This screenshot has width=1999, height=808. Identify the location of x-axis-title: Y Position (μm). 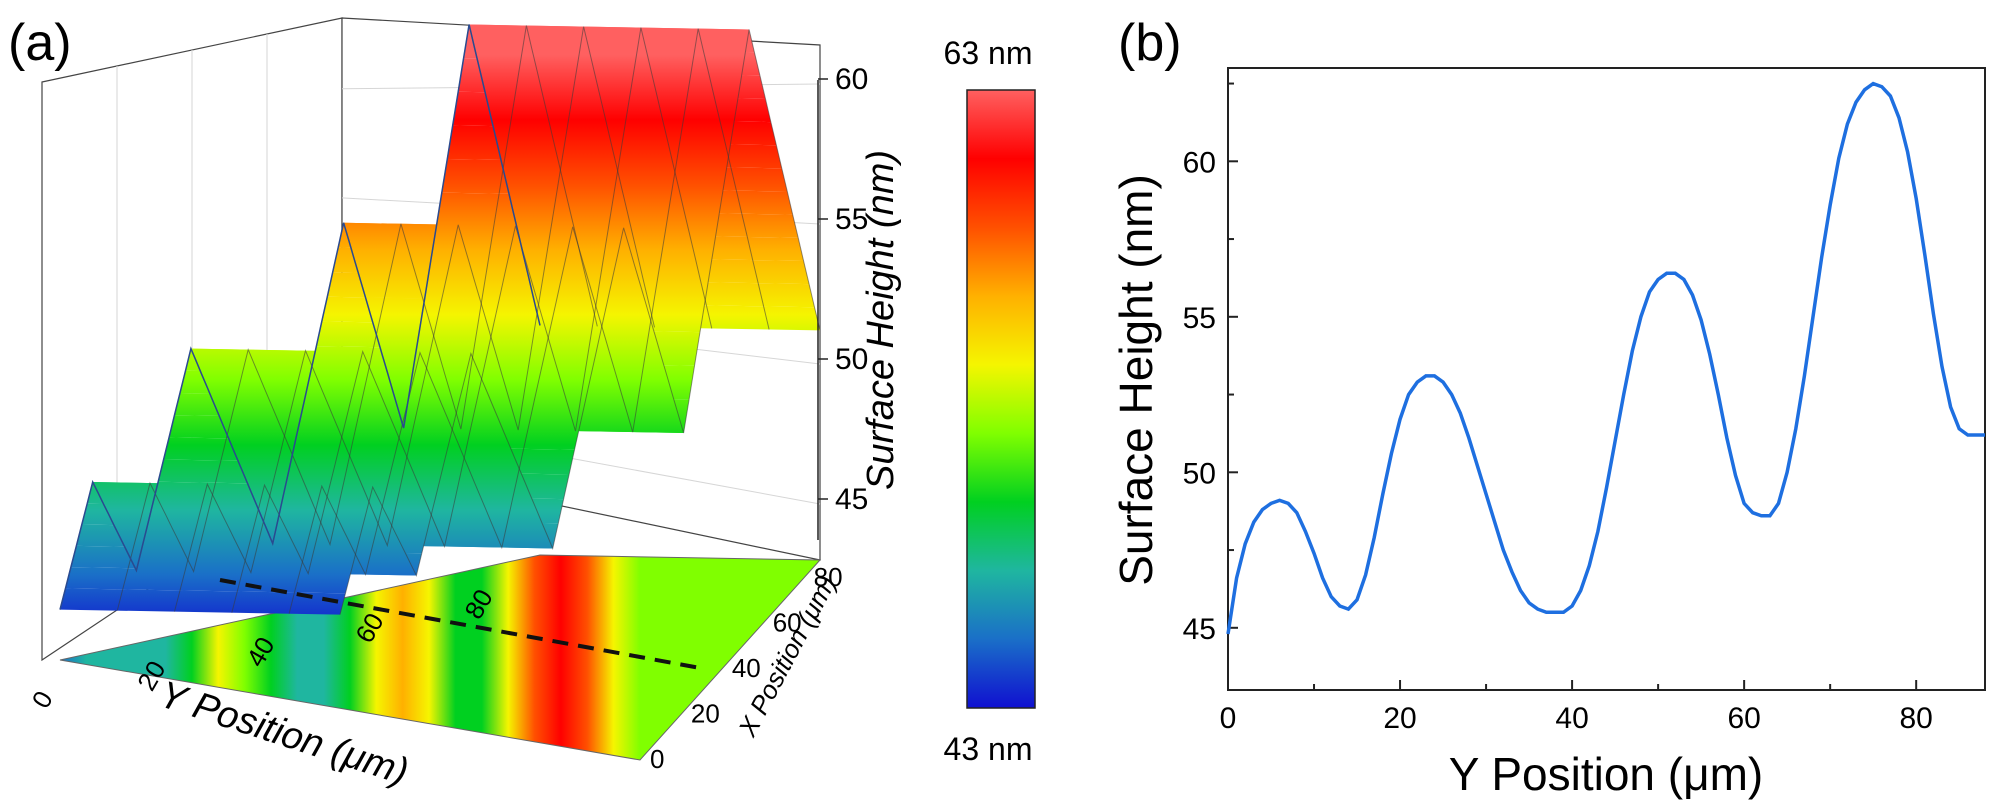
(1606, 774).